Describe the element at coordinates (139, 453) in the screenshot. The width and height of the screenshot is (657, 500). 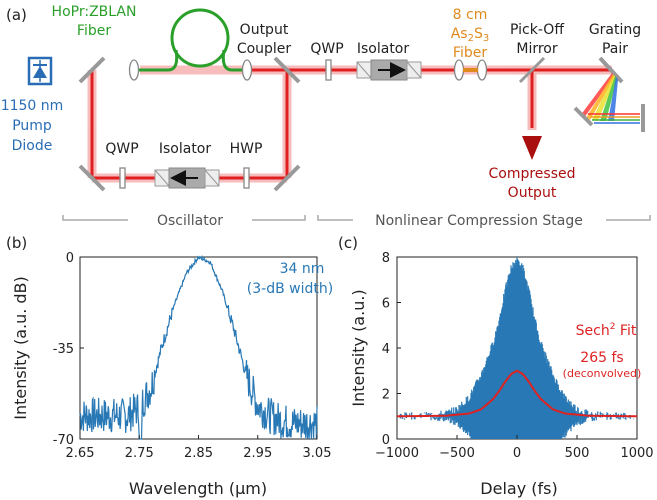
I see `chart-b-xtick-label: 2.75` at that location.